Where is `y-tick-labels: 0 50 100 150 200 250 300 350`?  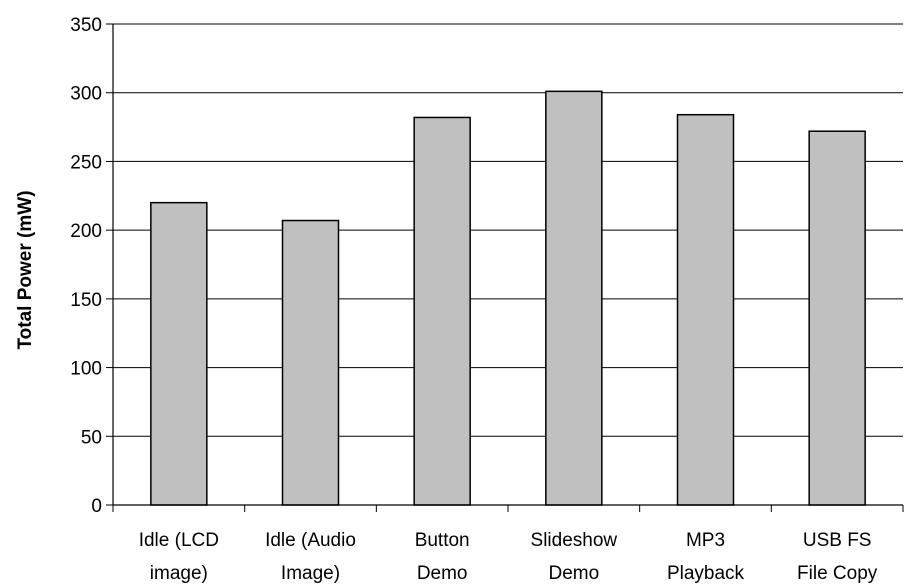
y-tick-labels: 0 50 100 150 200 250 300 350 is located at coordinates (86, 266).